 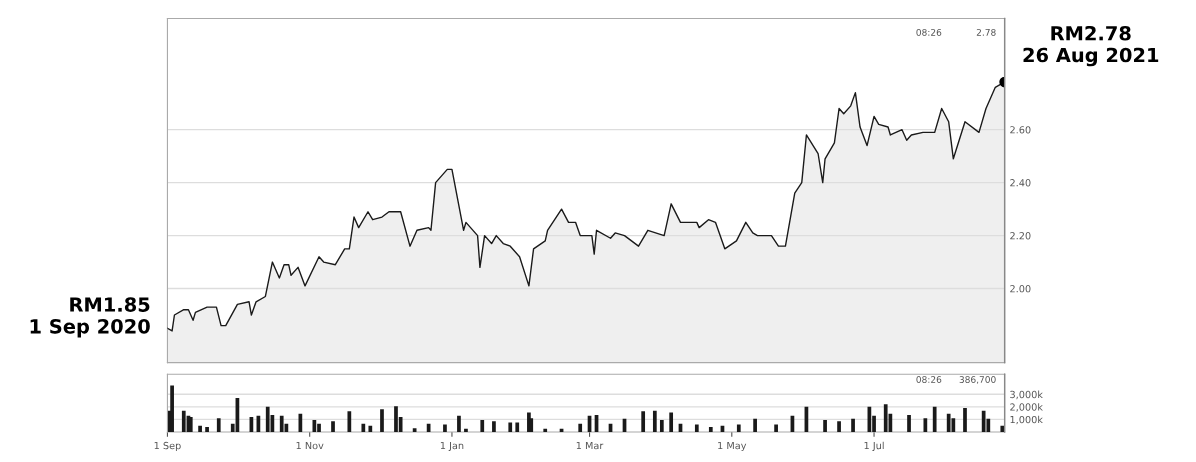 I want to click on x-tick-label: 1 Mar, so click(x=590, y=445).